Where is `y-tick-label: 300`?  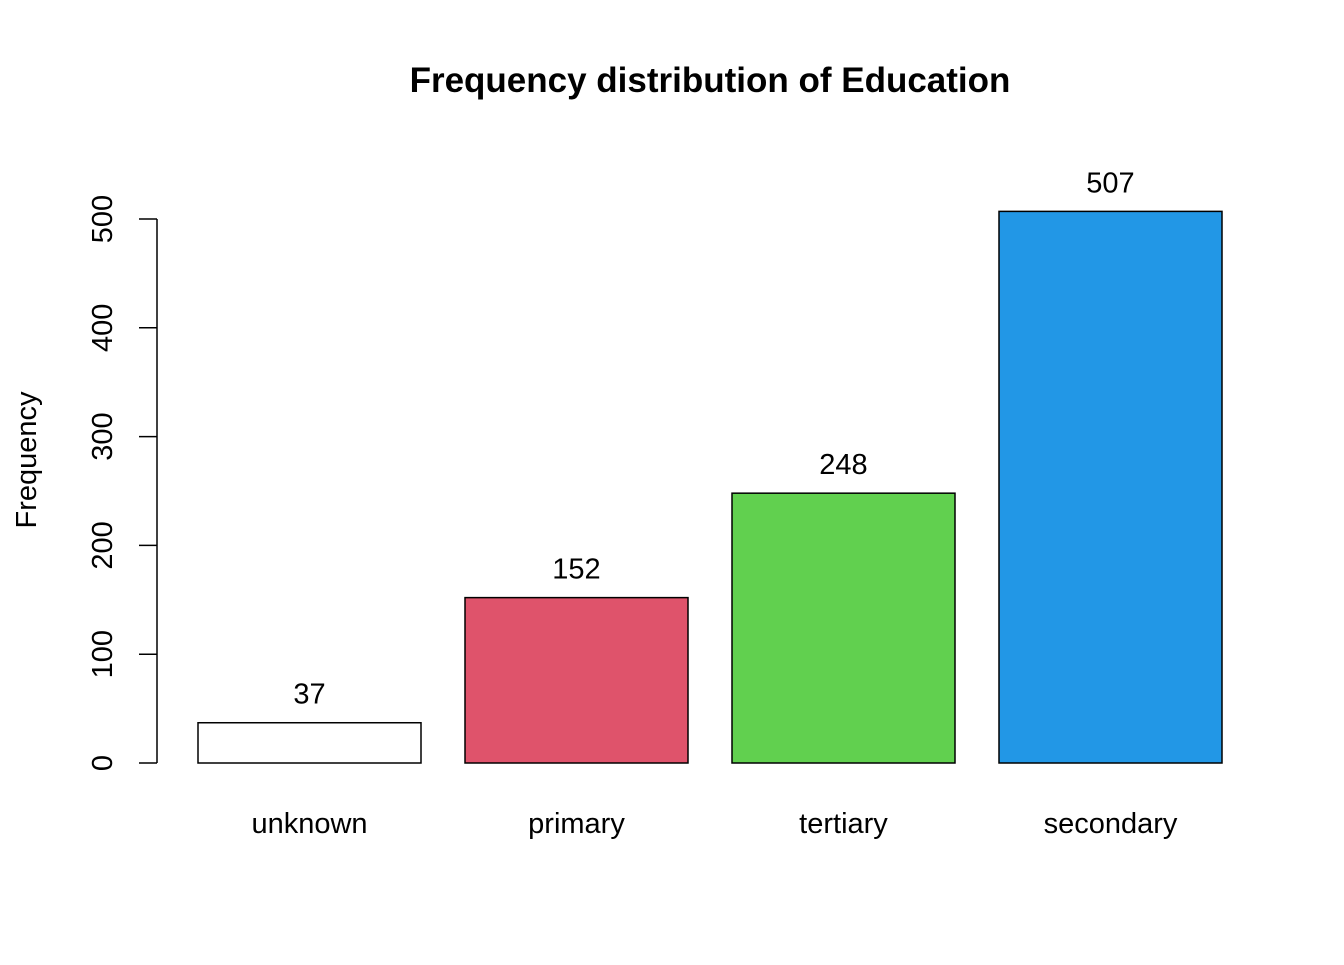
y-tick-label: 300 is located at coordinates (103, 436).